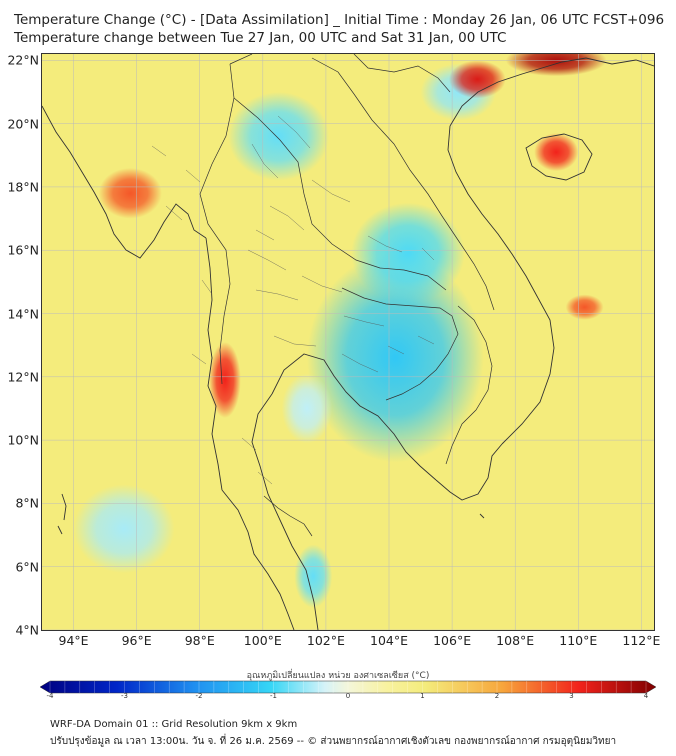 The width and height of the screenshot is (676, 756). Describe the element at coordinates (556, 65) in the screenshot. I see `anomaly-gulf-of-tonkin-north-warming` at that location.